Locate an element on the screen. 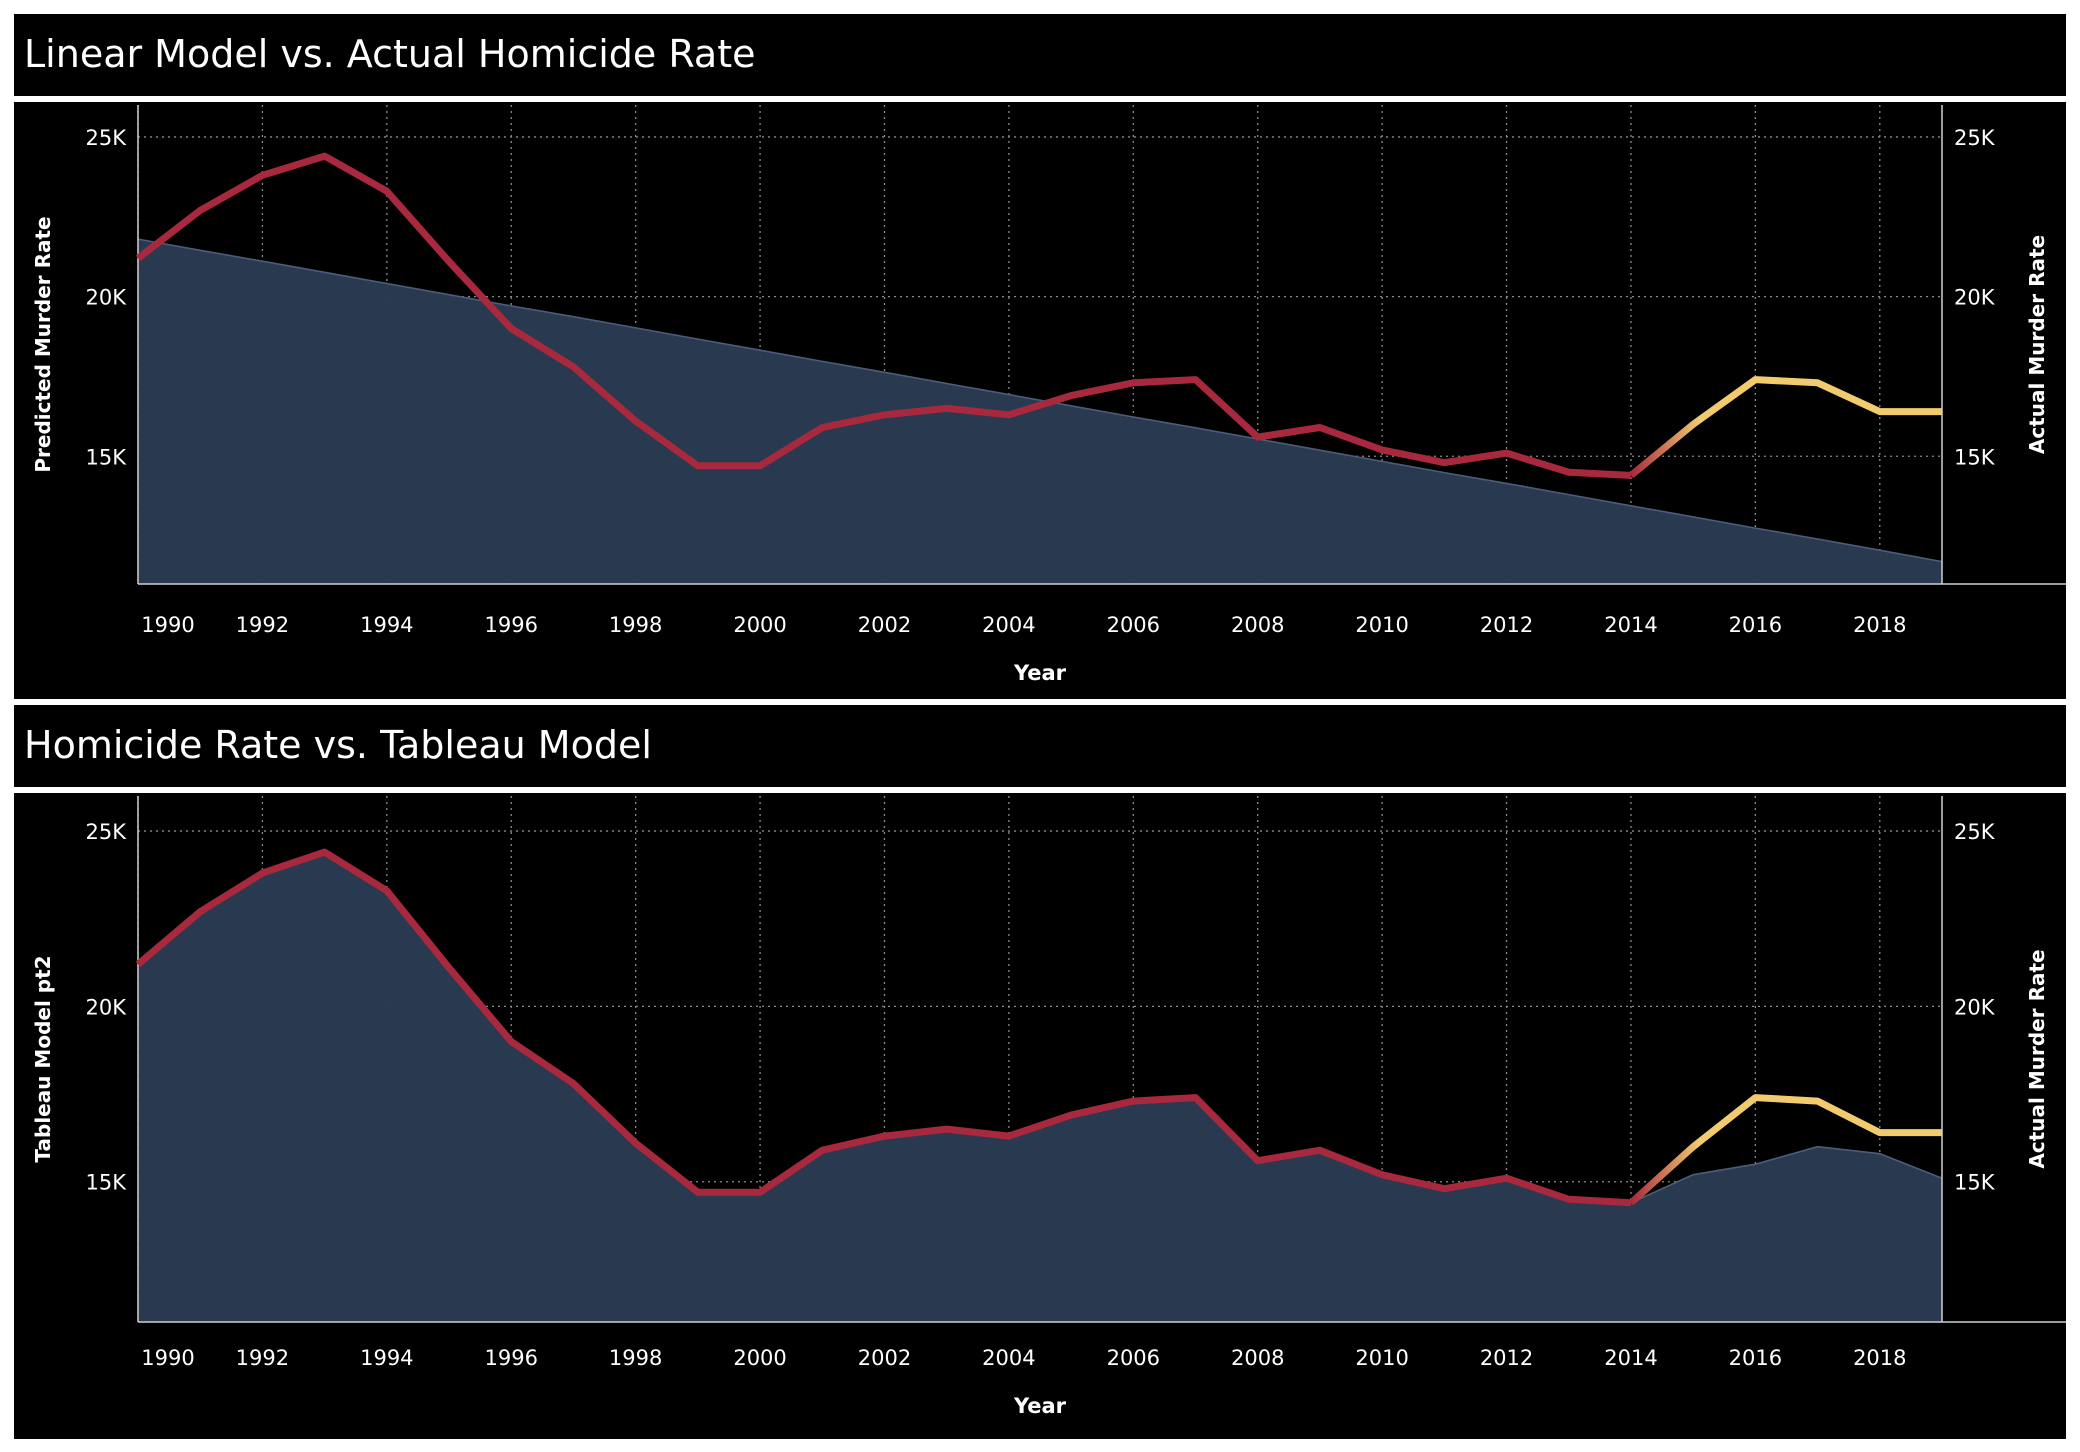 This screenshot has width=2080, height=1452. chart2-title-bar: Homicide Rate vs. Tableau Model is located at coordinates (1040, 746).